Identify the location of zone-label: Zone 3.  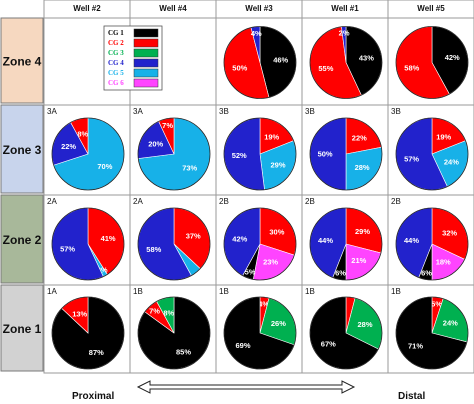
(22, 150).